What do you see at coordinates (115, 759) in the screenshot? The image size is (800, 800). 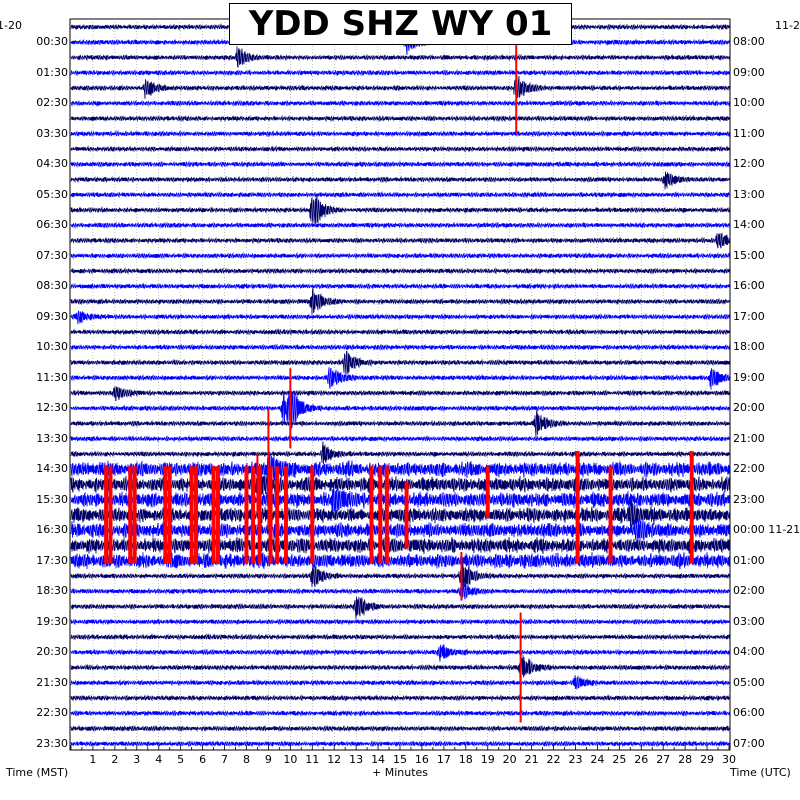 I see `x-tick-label: 2` at bounding box center [115, 759].